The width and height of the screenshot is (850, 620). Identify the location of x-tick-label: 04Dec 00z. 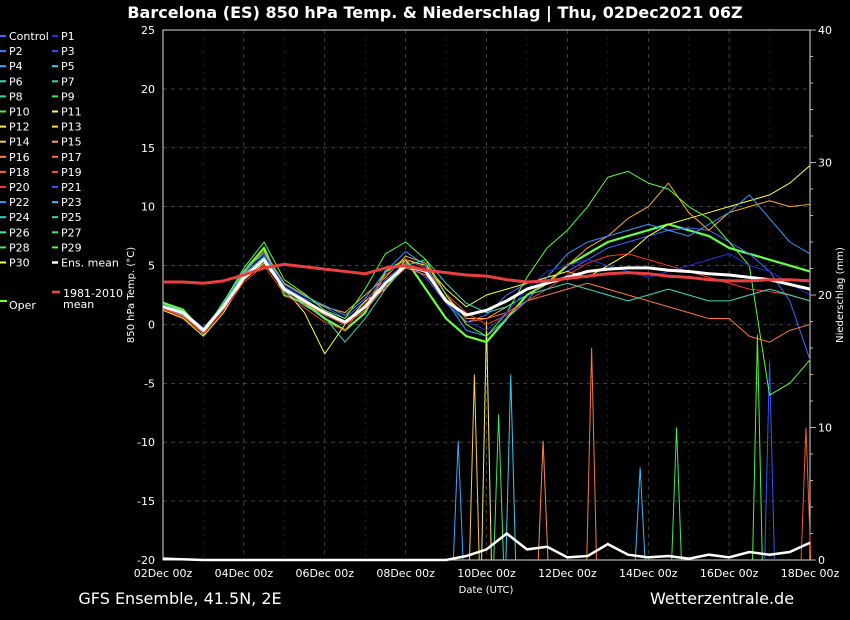
(244, 573).